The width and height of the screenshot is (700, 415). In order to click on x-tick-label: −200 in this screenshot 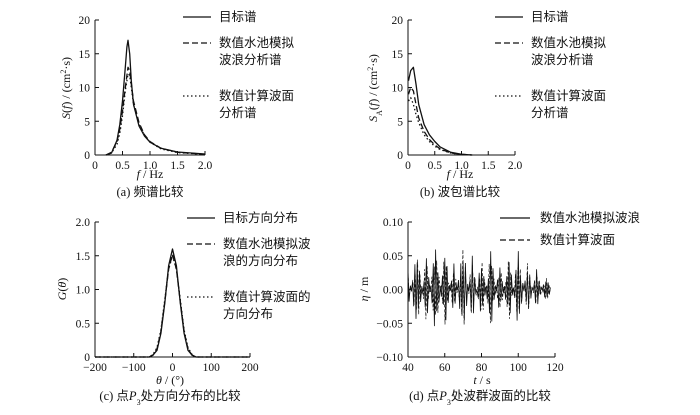, I will do `click(95, 368)`.